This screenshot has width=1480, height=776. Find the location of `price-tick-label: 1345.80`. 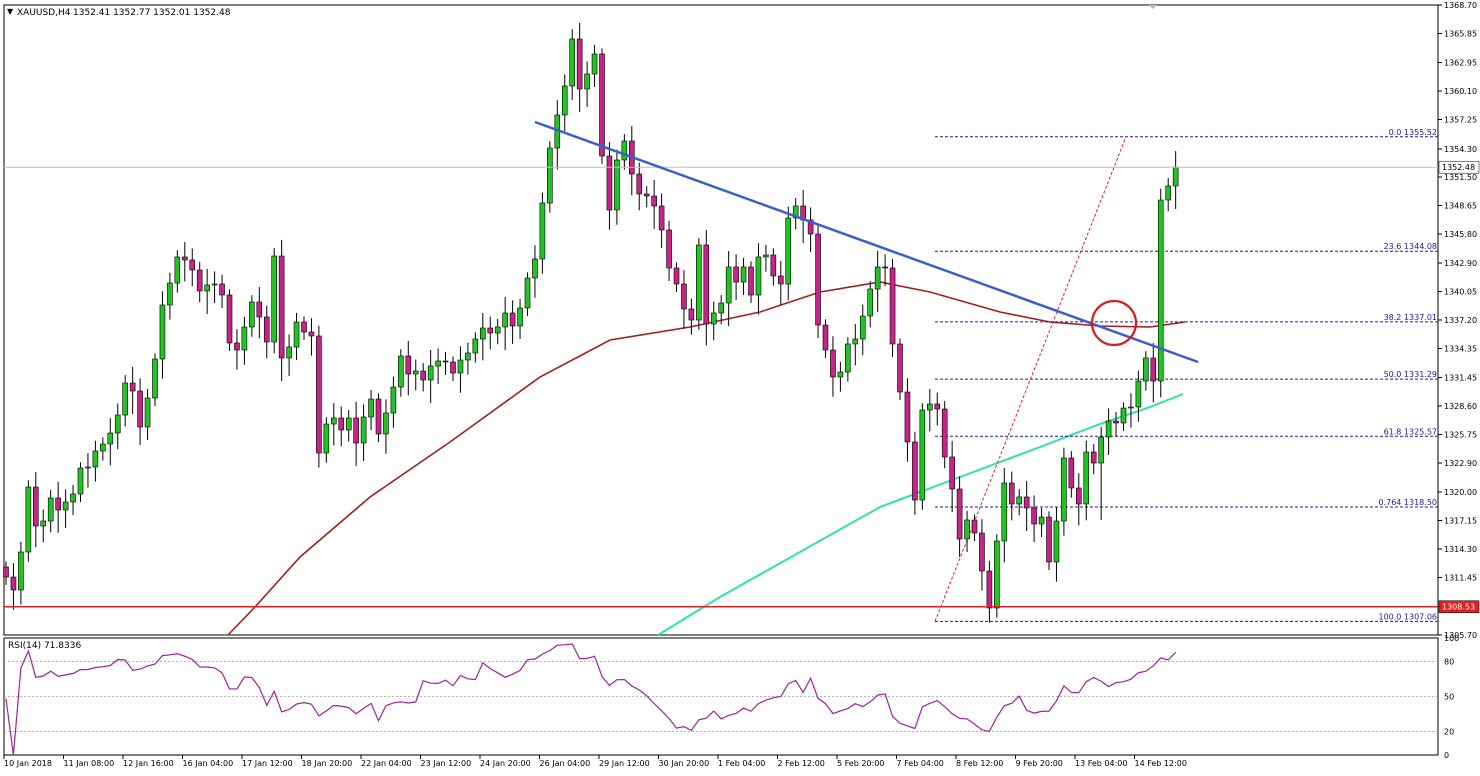

price-tick-label: 1345.80 is located at coordinates (1460, 234).